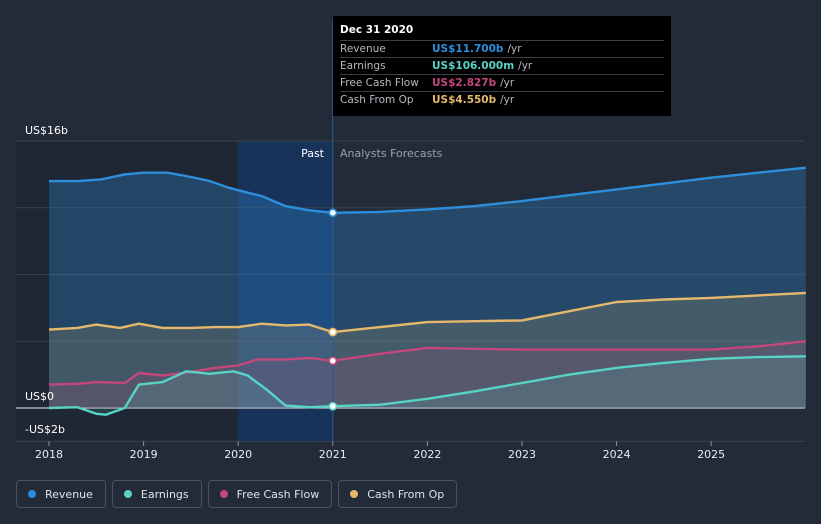 The image size is (821, 524). What do you see at coordinates (711, 454) in the screenshot?
I see `x-tick-label: 2025` at bounding box center [711, 454].